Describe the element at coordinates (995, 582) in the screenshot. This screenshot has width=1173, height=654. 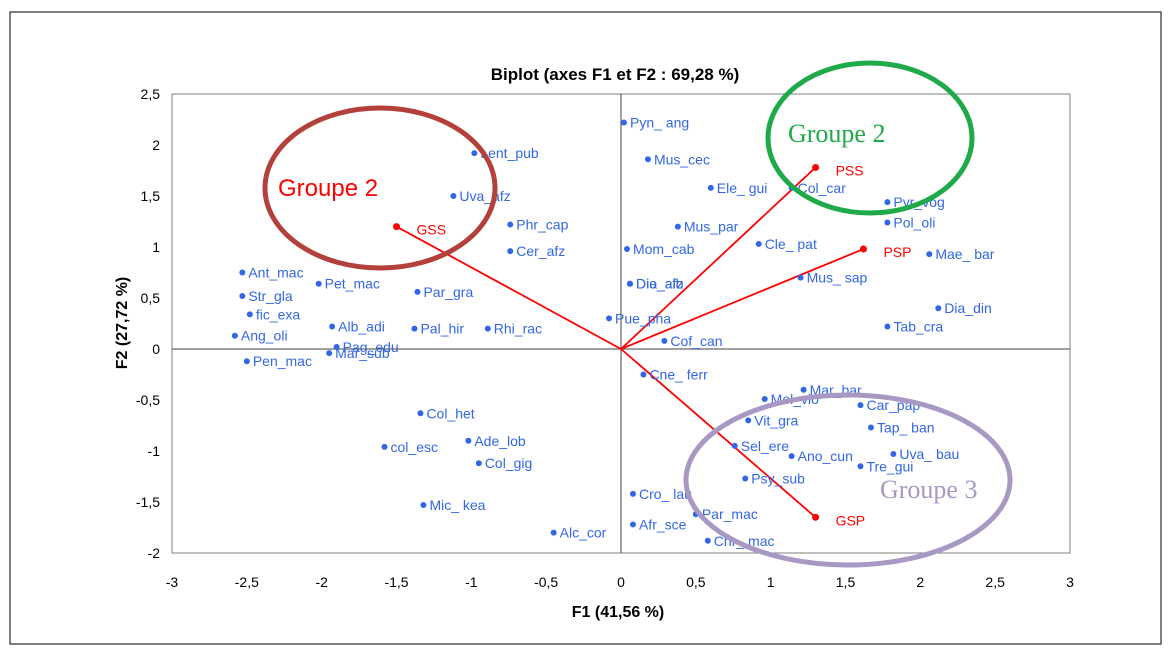
I see `x-tick-label: 2,5` at that location.